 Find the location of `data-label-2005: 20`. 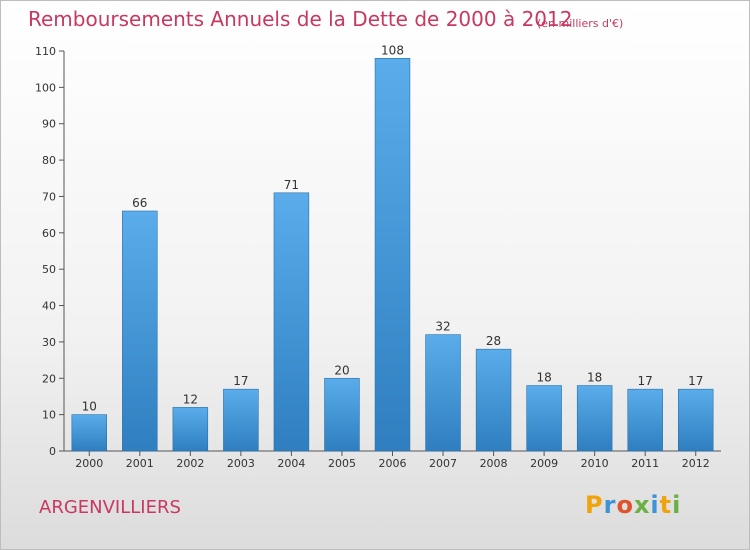

data-label-2005: 20 is located at coordinates (341, 370).